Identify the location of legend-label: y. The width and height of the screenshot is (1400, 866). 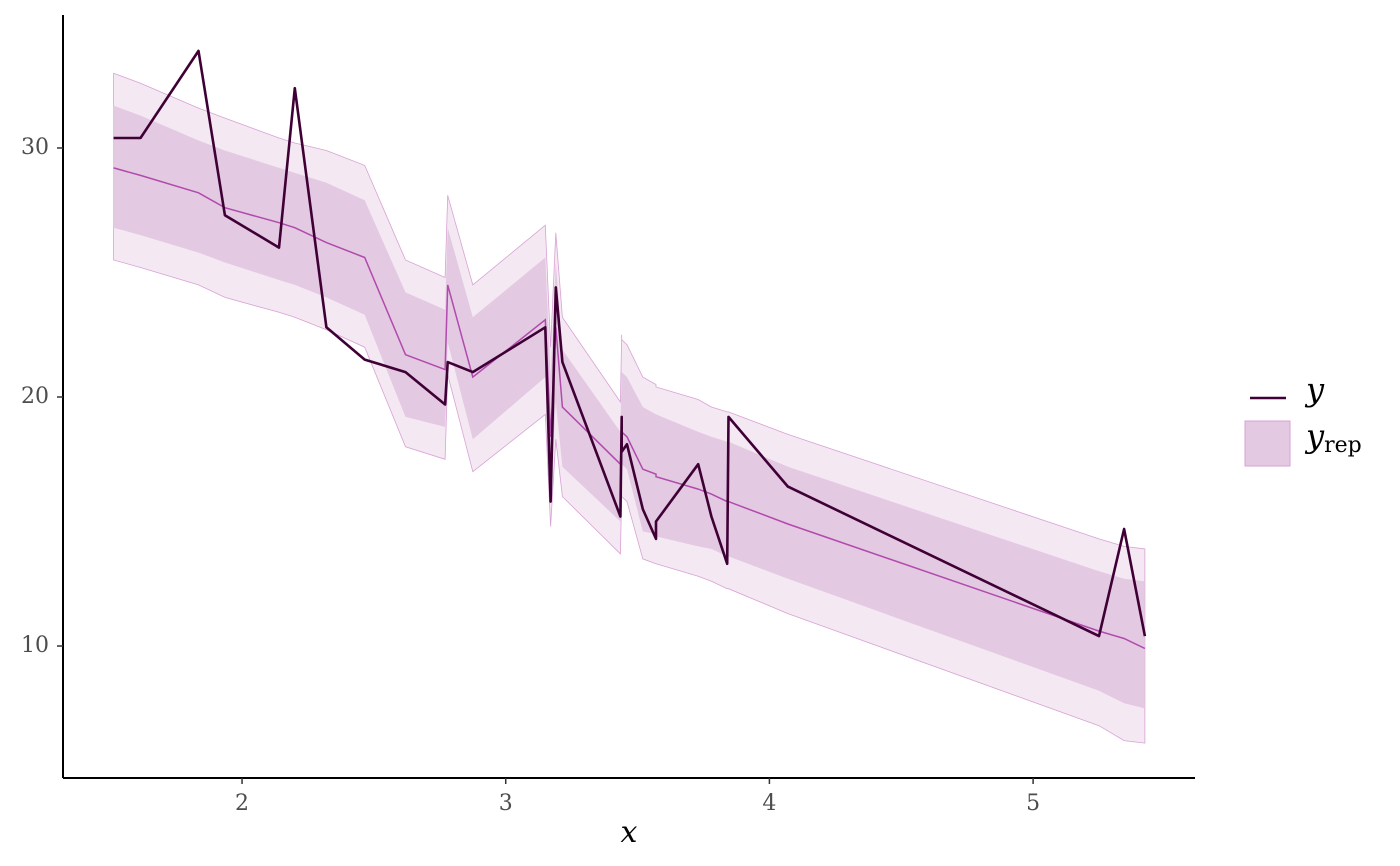
(1314, 390).